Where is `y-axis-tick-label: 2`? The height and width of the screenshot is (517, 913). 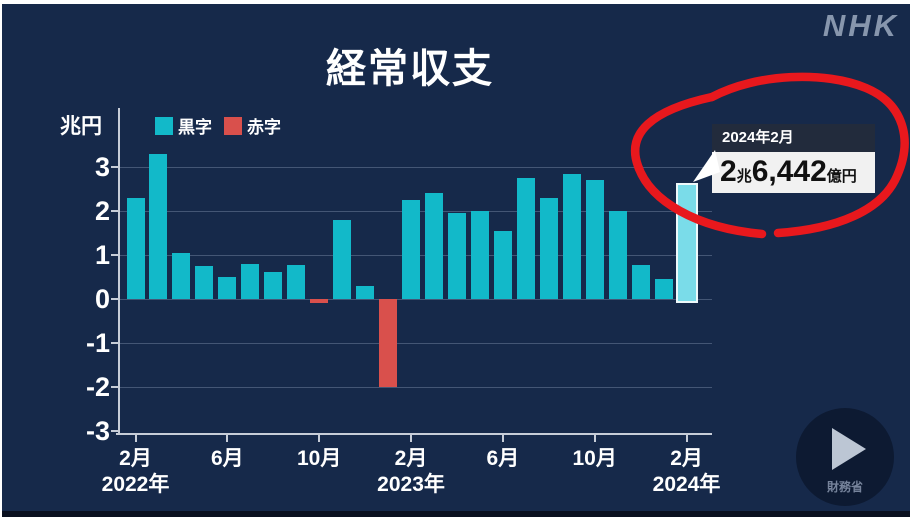
y-axis-tick-label: 2 is located at coordinates (102, 211).